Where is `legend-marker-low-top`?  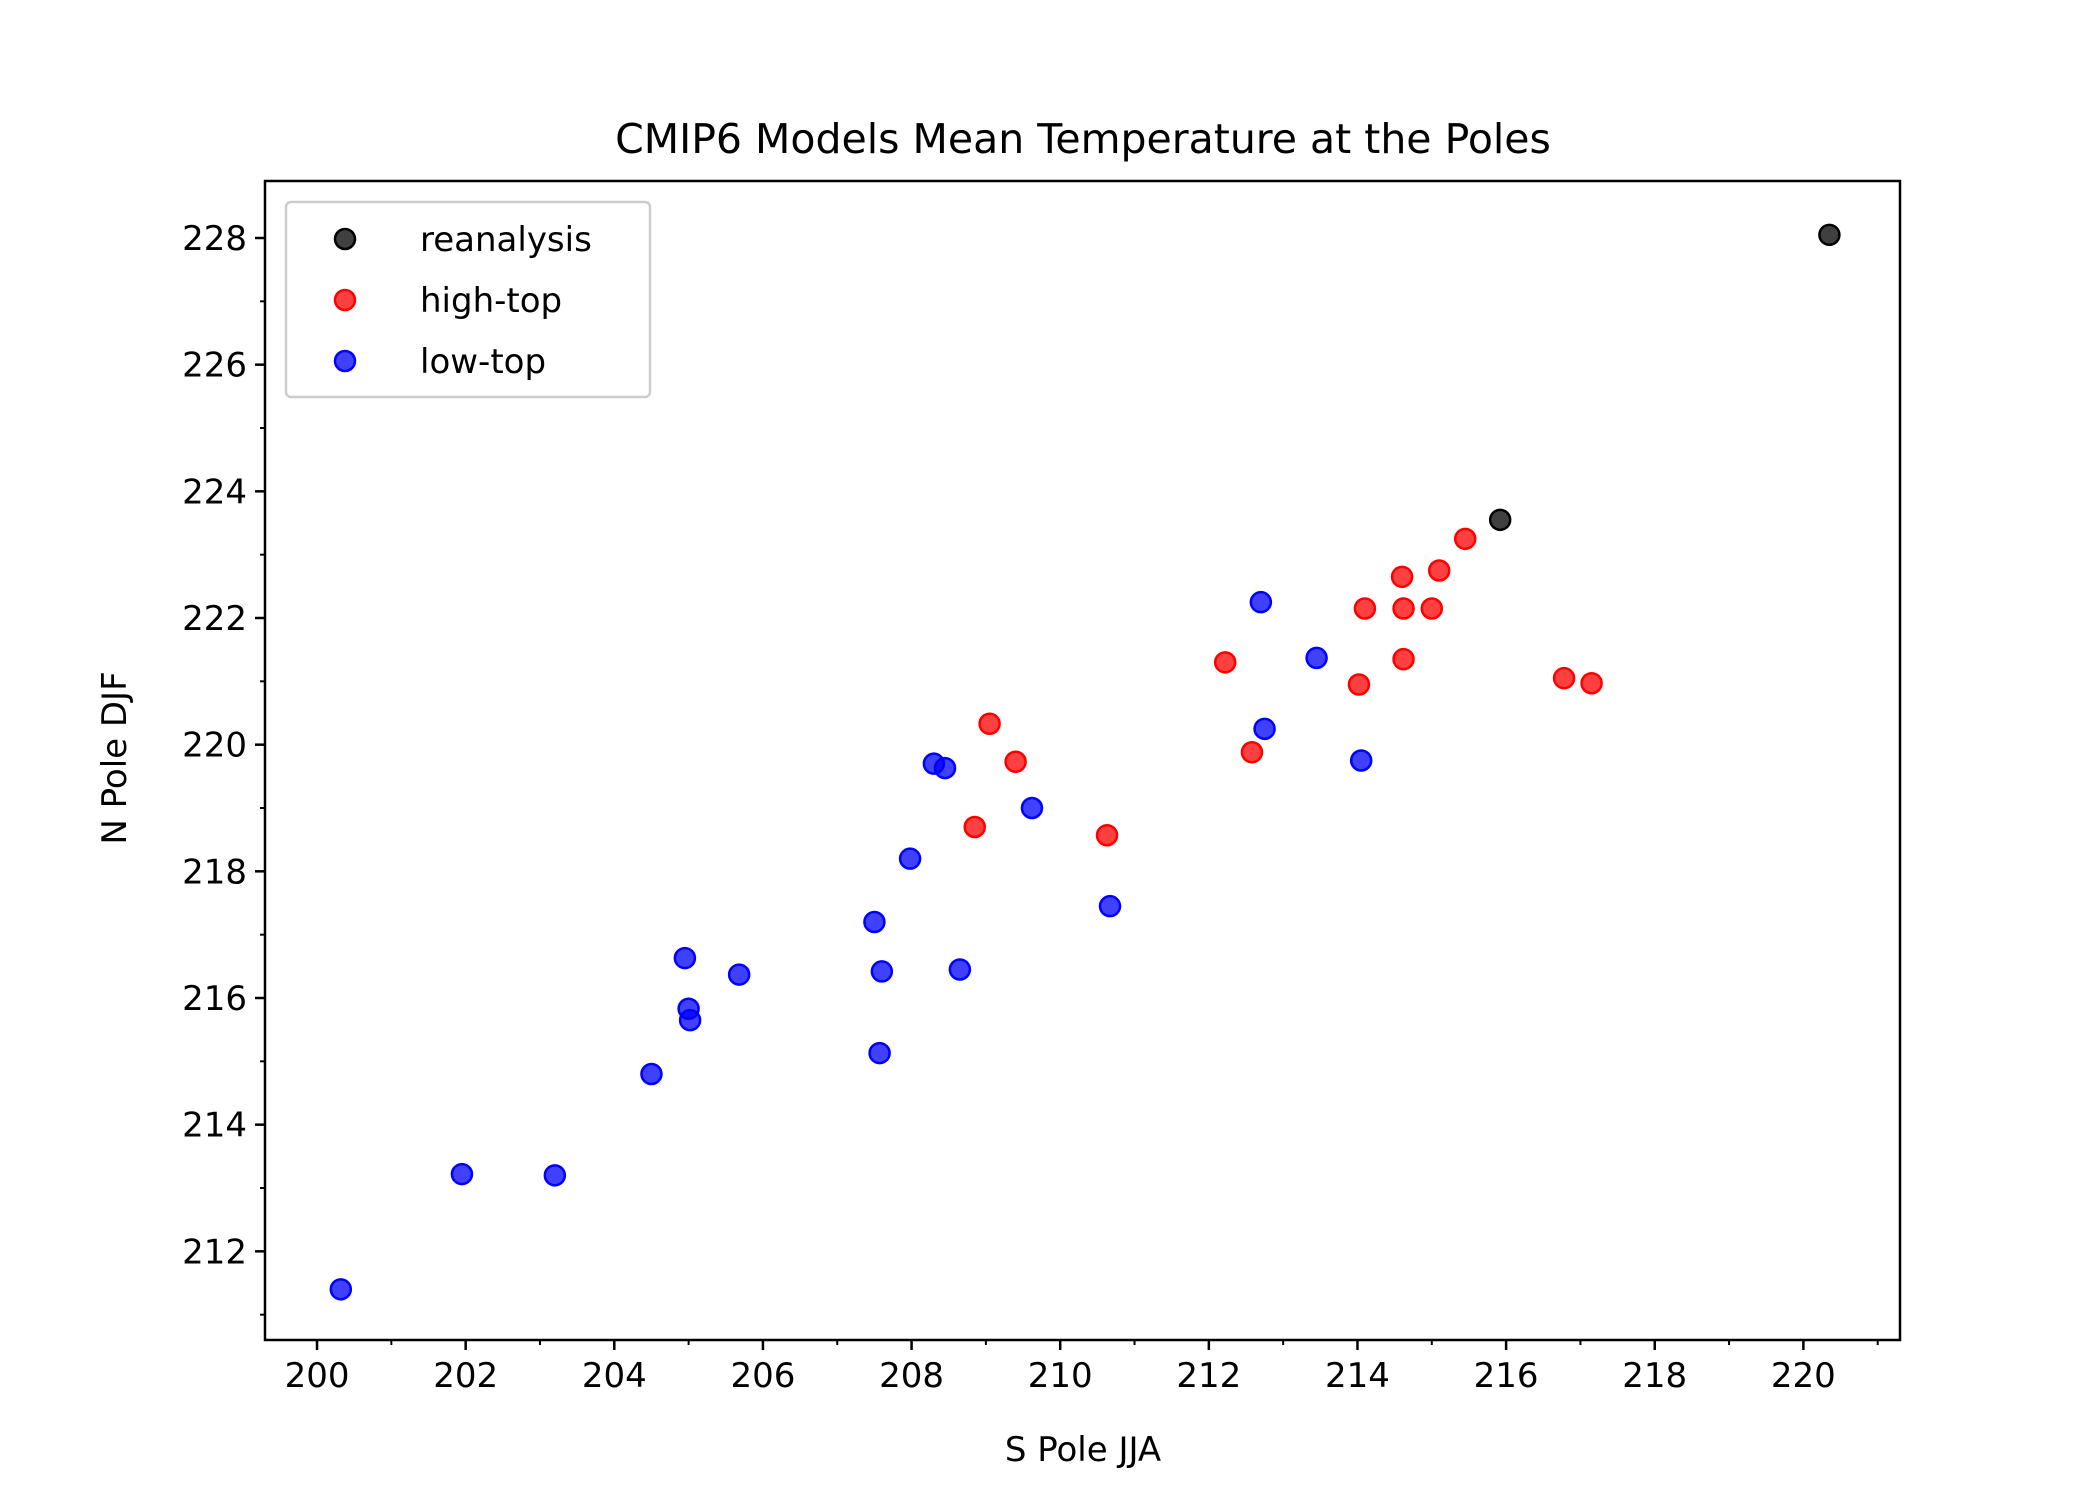
legend-marker-low-top is located at coordinates (345, 361).